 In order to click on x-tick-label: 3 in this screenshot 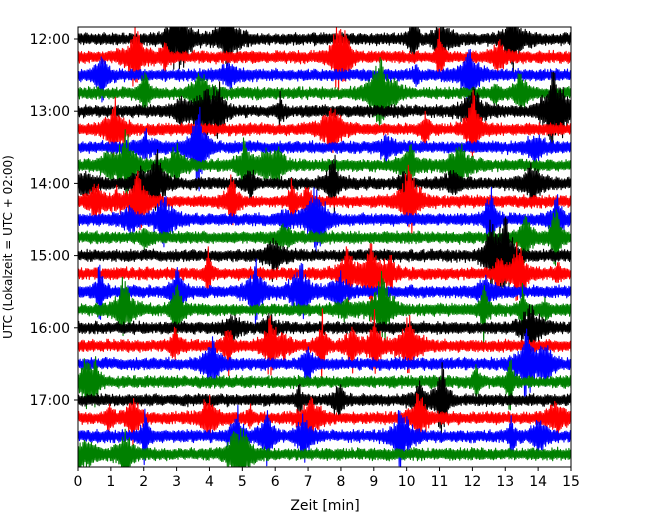, I will do `click(176, 482)`.